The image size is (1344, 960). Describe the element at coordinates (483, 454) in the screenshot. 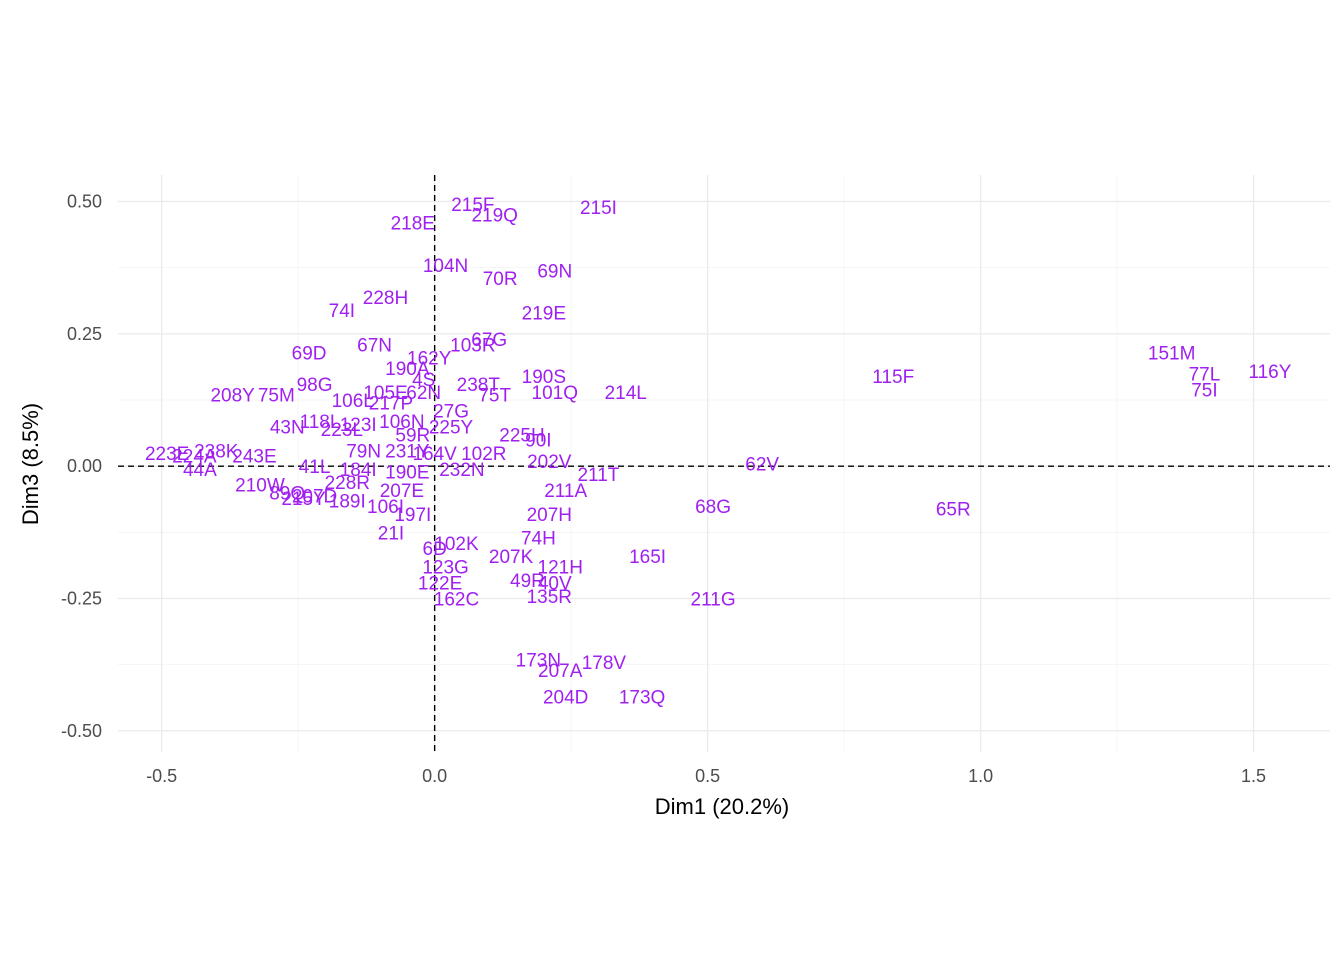

I see `point-label: 102R` at that location.